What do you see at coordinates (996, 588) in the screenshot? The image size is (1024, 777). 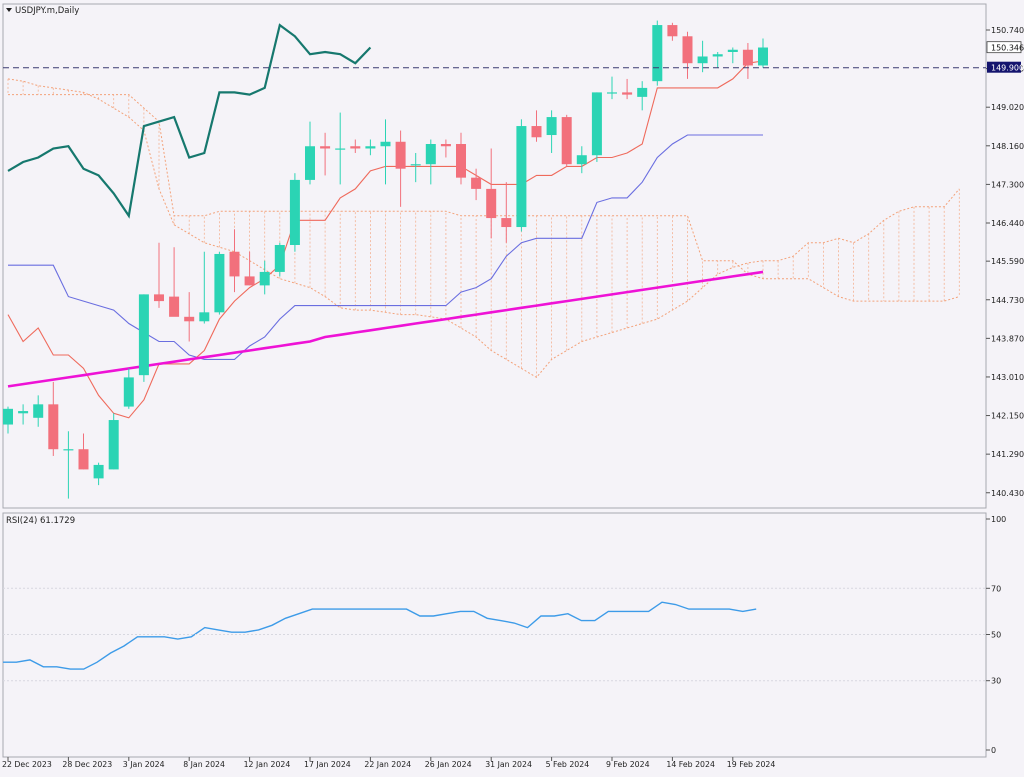 I see `rsi-tick-label: 70` at bounding box center [996, 588].